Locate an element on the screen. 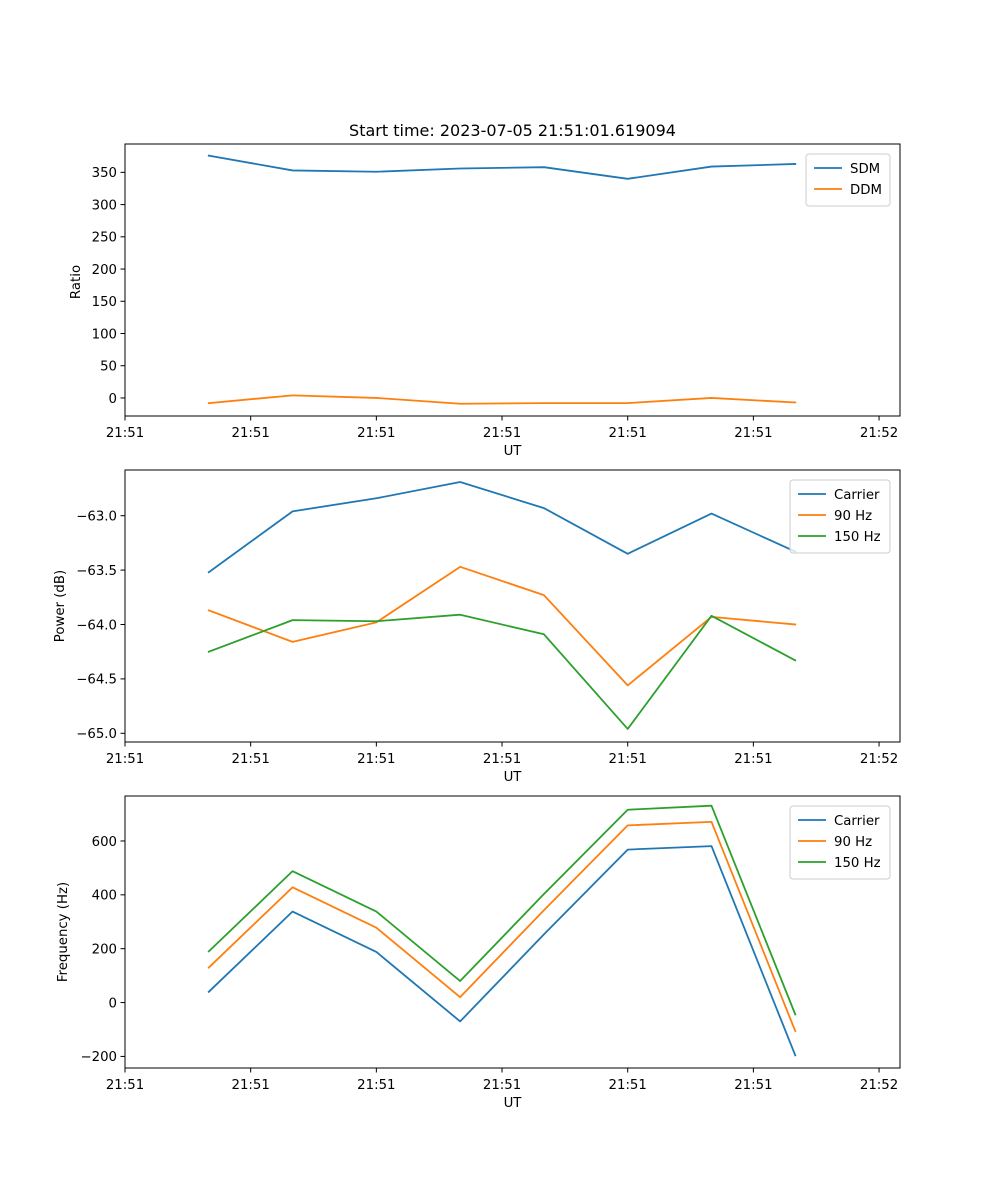 The height and width of the screenshot is (1200, 1000). power-plot-ytick-label: −63.0 is located at coordinates (96, 516).